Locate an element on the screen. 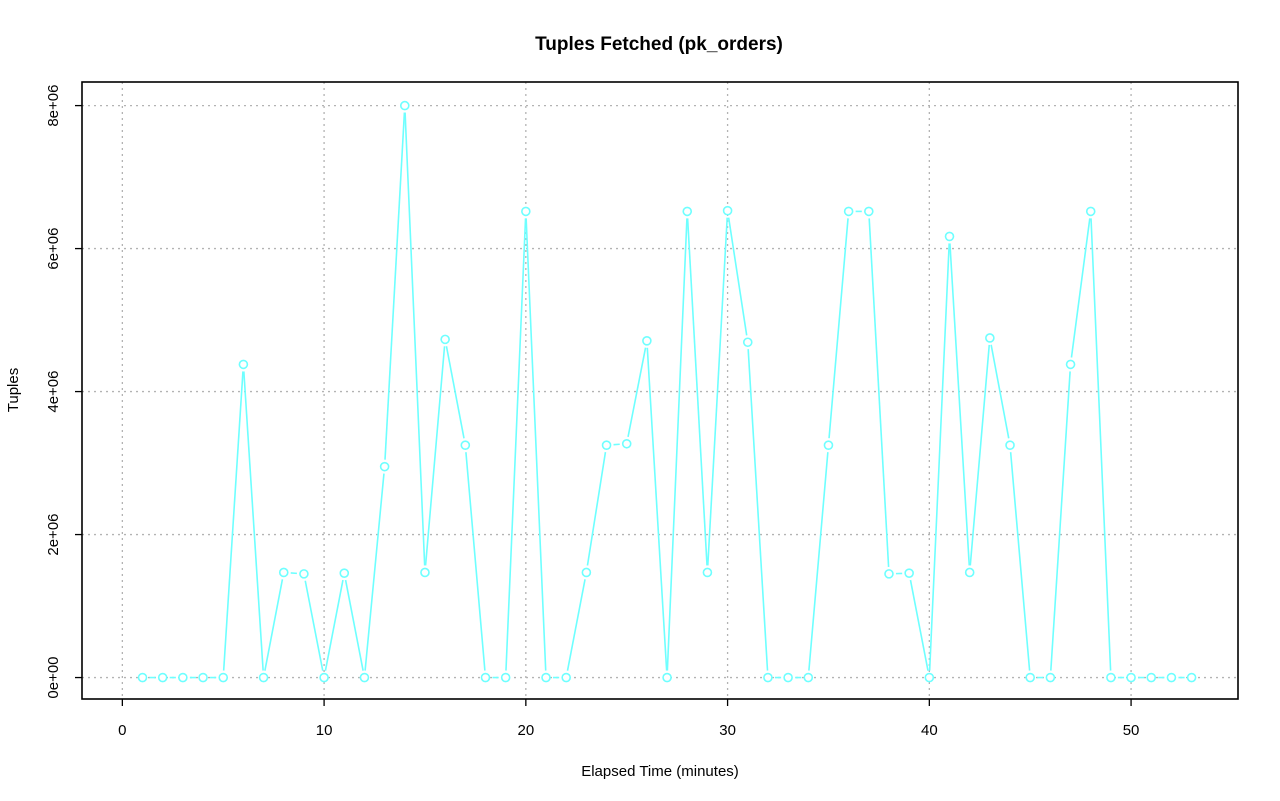 The height and width of the screenshot is (801, 1280). y-tick-label: 6e+06 is located at coordinates (53, 249).